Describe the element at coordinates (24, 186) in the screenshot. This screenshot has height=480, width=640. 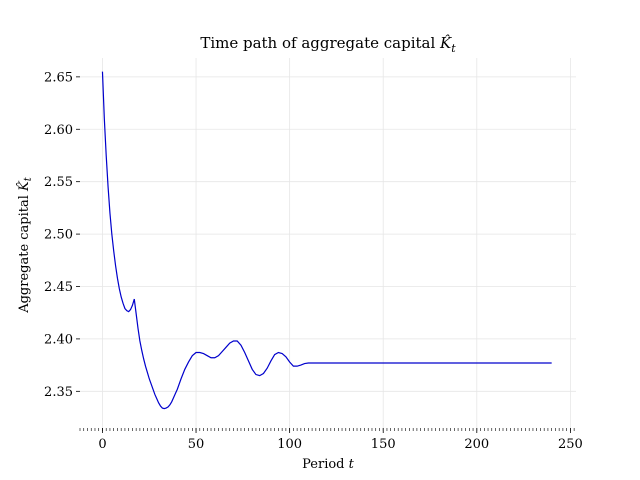
I see `y-axis-label-symbol: K̂` at that location.